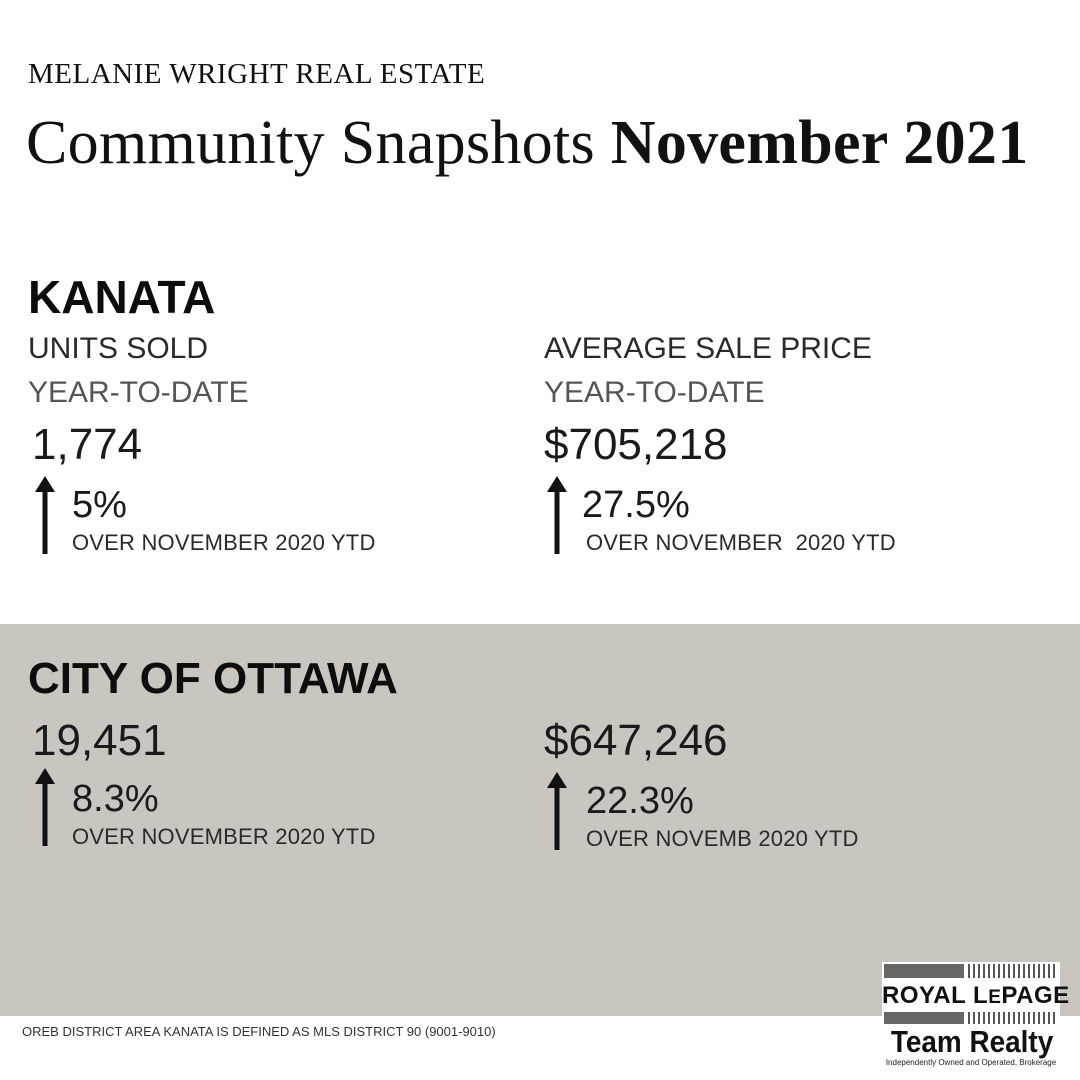 Image resolution: width=1080 pixels, height=1080 pixels. What do you see at coordinates (115, 799) in the screenshot?
I see `ottawa-units-change: 8.3%` at bounding box center [115, 799].